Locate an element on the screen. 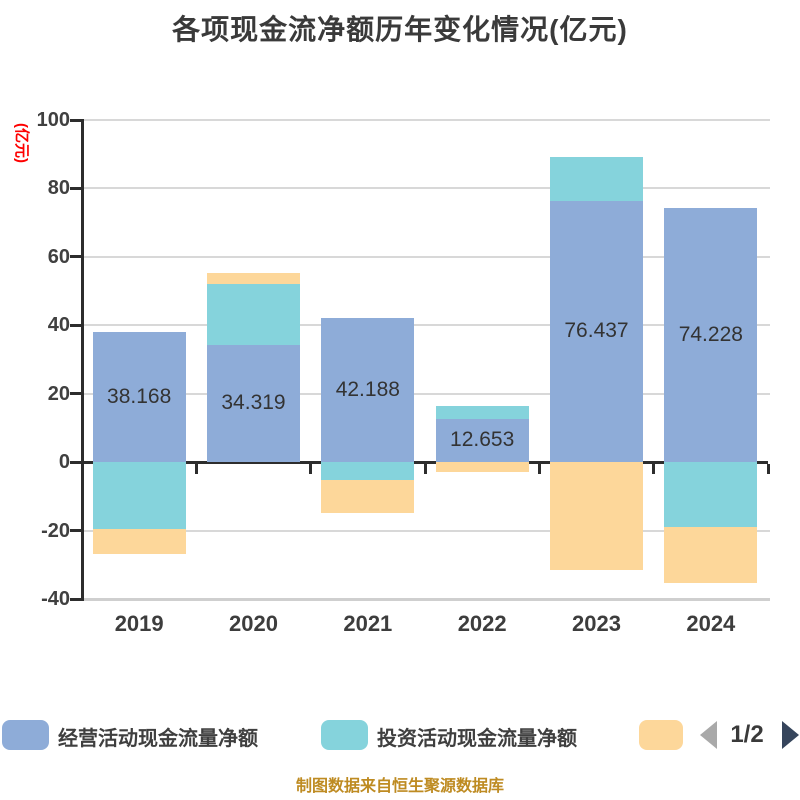 The width and height of the screenshot is (800, 800). y-tick-label: 100 is located at coordinates (53, 120).